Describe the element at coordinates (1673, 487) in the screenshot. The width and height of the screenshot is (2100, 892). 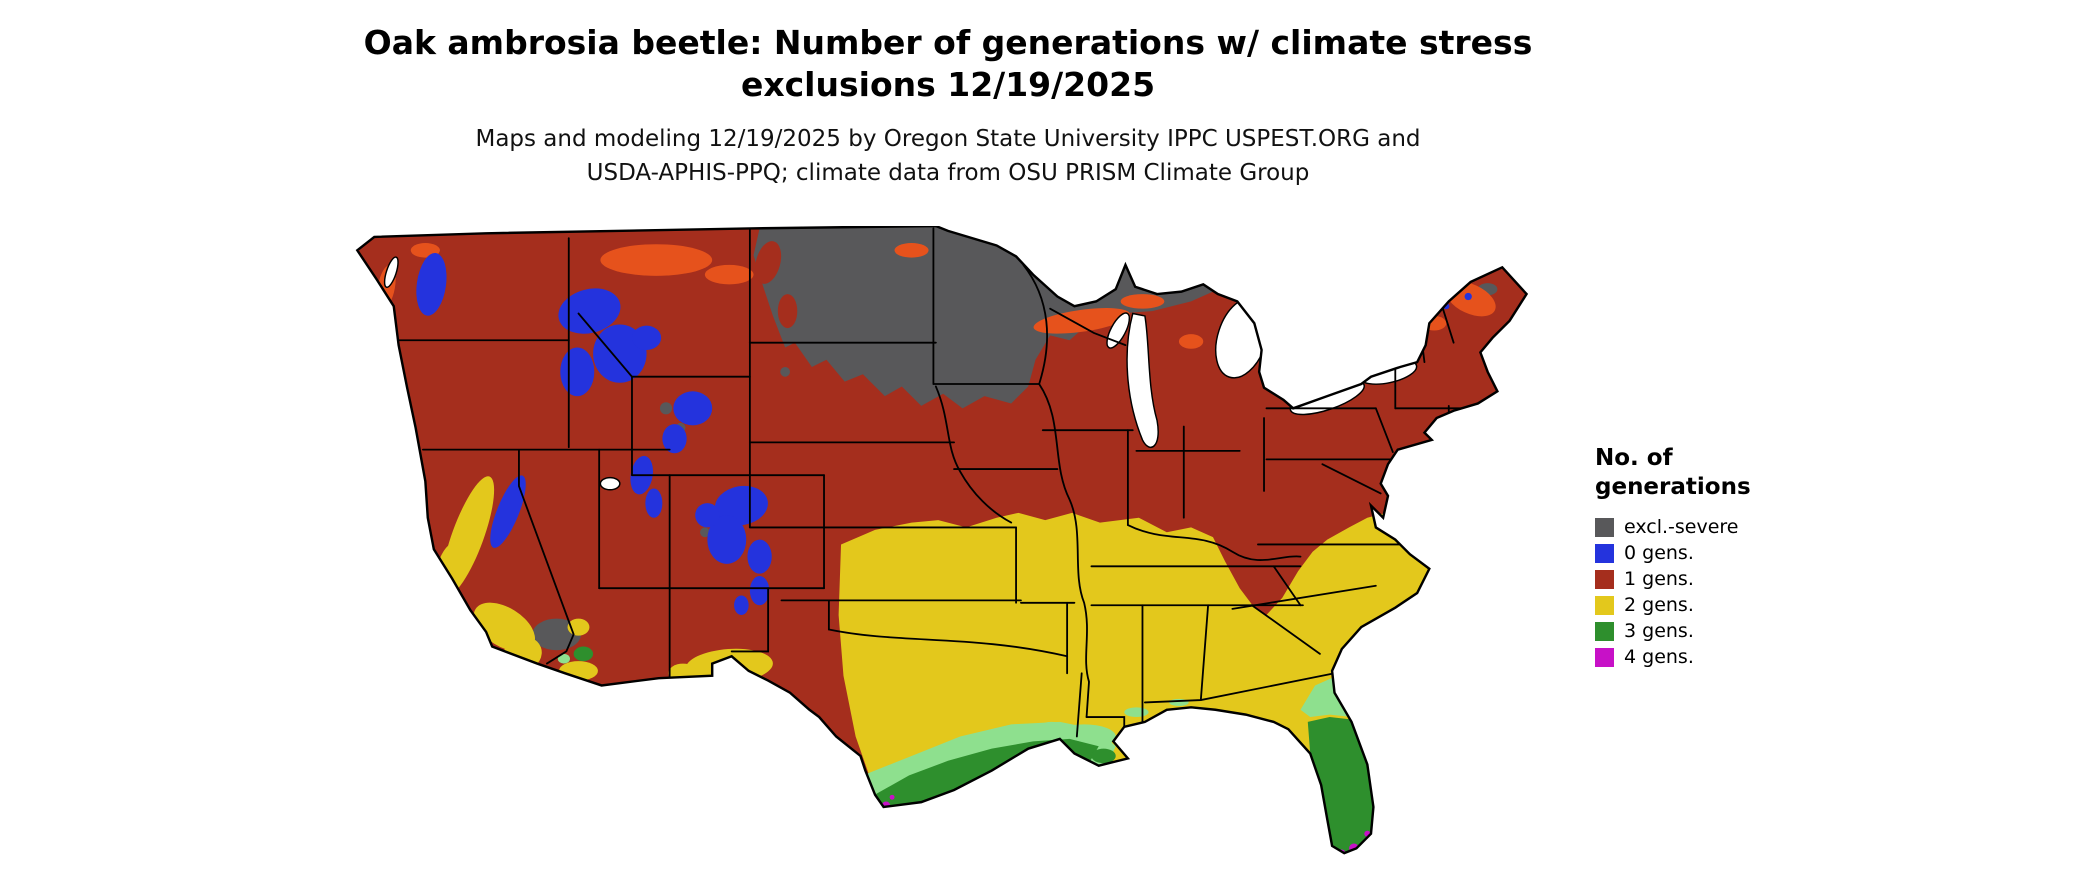
I see `legend-title-line2: generations` at that location.